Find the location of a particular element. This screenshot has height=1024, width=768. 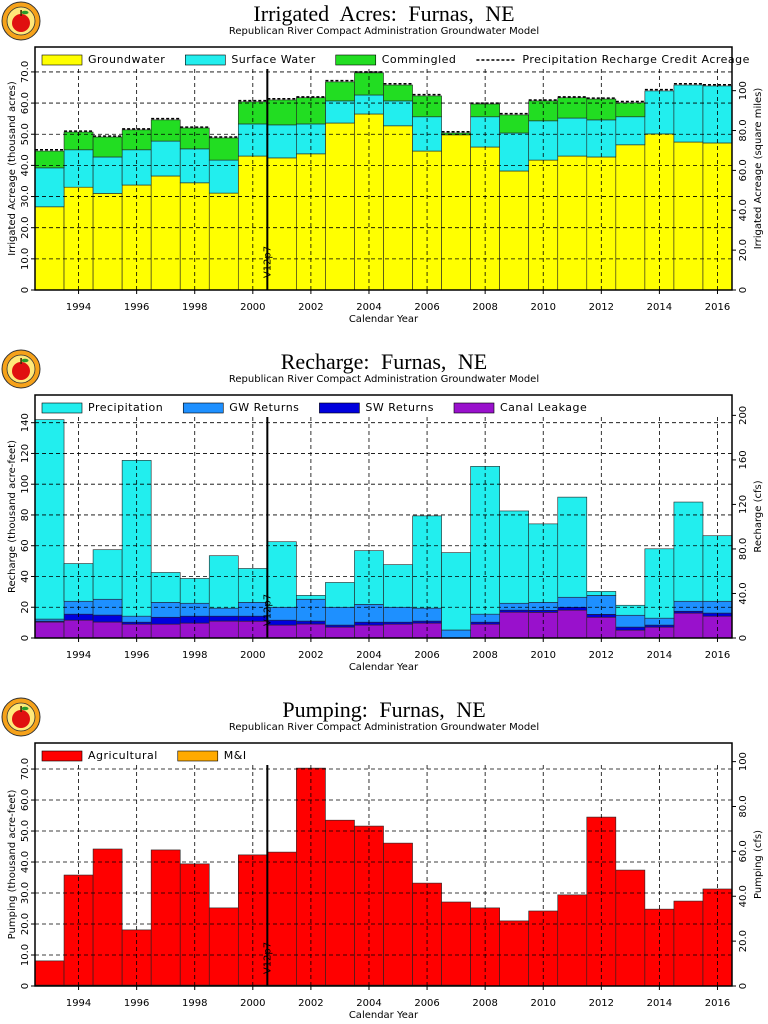

legend-label: Agricultural is located at coordinates (123, 755).